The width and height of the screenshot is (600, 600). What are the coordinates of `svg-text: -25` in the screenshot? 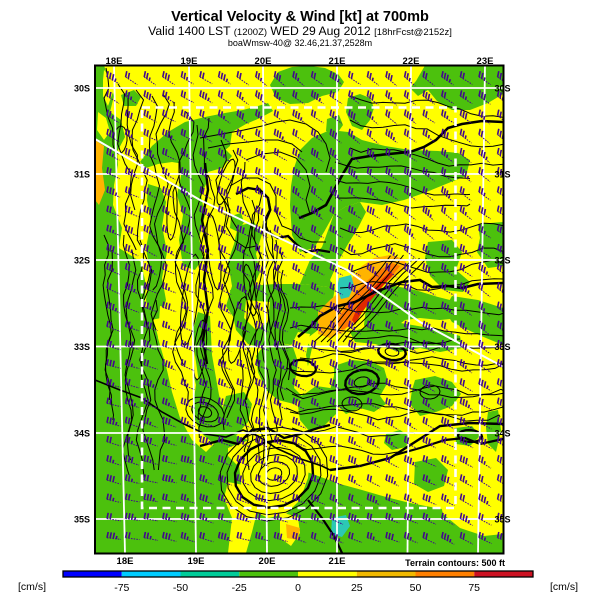 It's located at (239, 588).